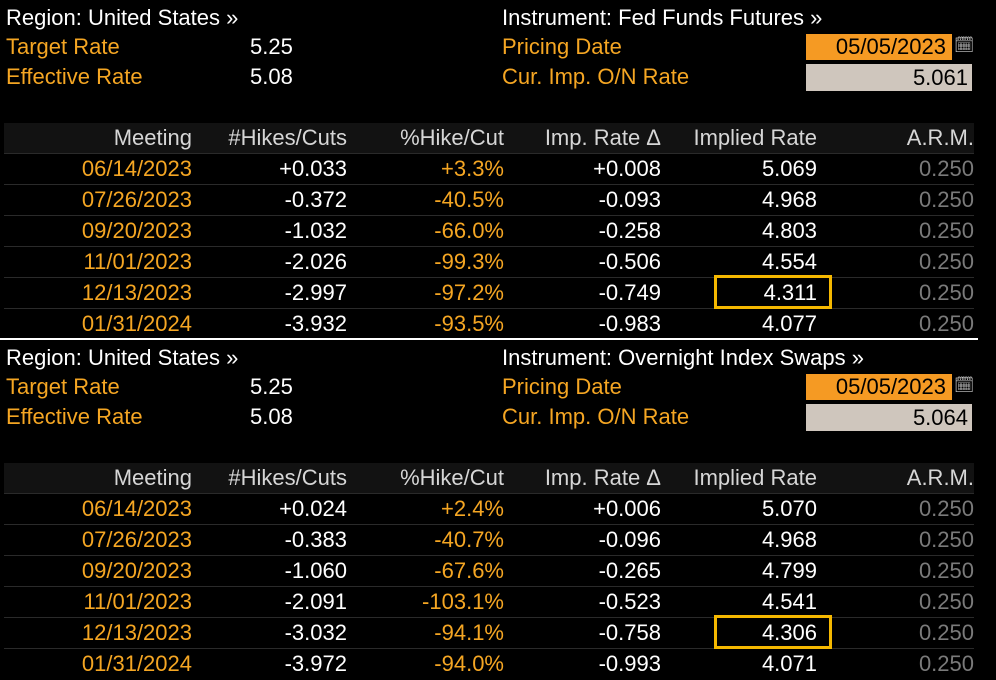  Describe the element at coordinates (582, 262) in the screenshot. I see `imp-rate-delta-value: -0.506` at that location.